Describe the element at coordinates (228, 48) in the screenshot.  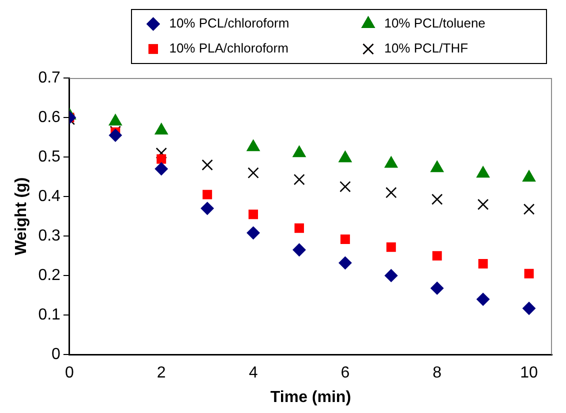
I see `legend-label: 10% PLA/chloroform` at that location.